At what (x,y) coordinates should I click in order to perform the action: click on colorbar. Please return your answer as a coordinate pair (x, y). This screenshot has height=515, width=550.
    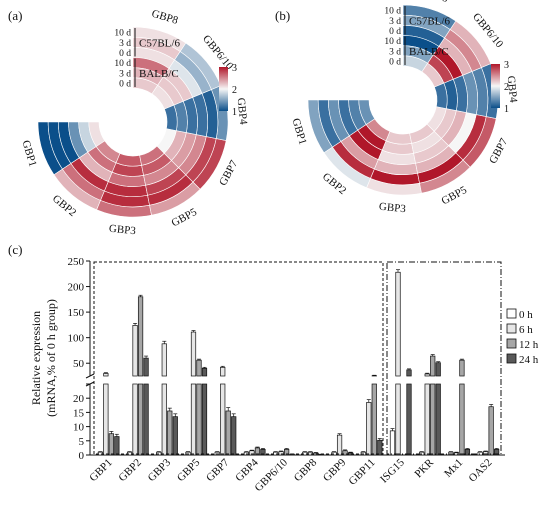
    Looking at the image, I should click on (495, 86).